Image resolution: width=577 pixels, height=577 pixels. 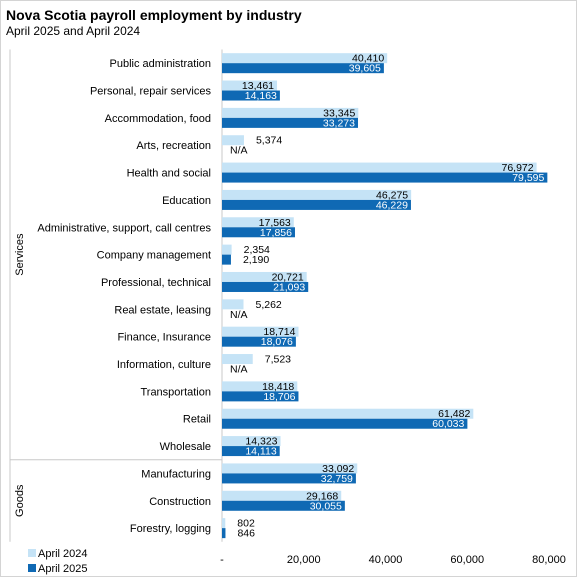 What do you see at coordinates (386, 560) in the screenshot?
I see `x-tick-label-2: 40,000` at bounding box center [386, 560].